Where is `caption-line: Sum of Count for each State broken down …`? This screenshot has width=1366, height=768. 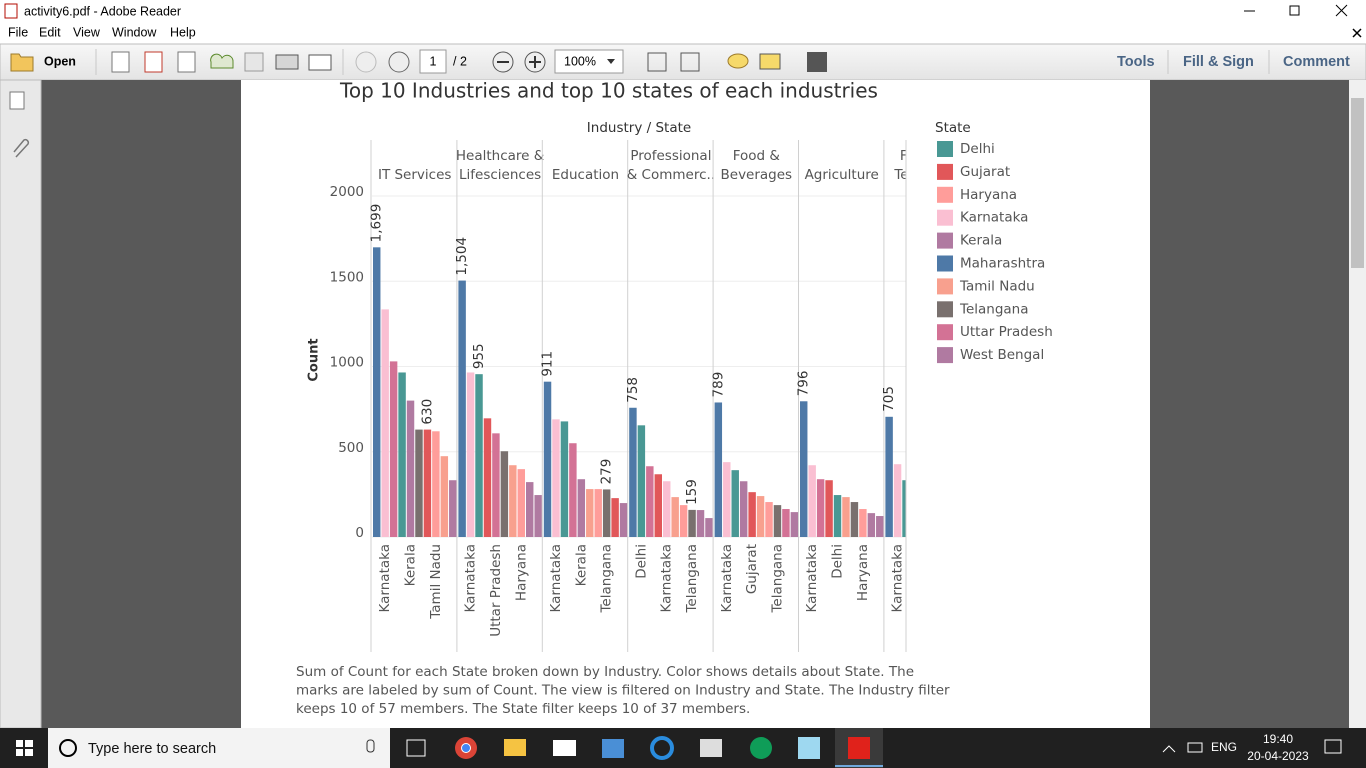 caption-line: Sum of Count for each State broken down … is located at coordinates (605, 672).